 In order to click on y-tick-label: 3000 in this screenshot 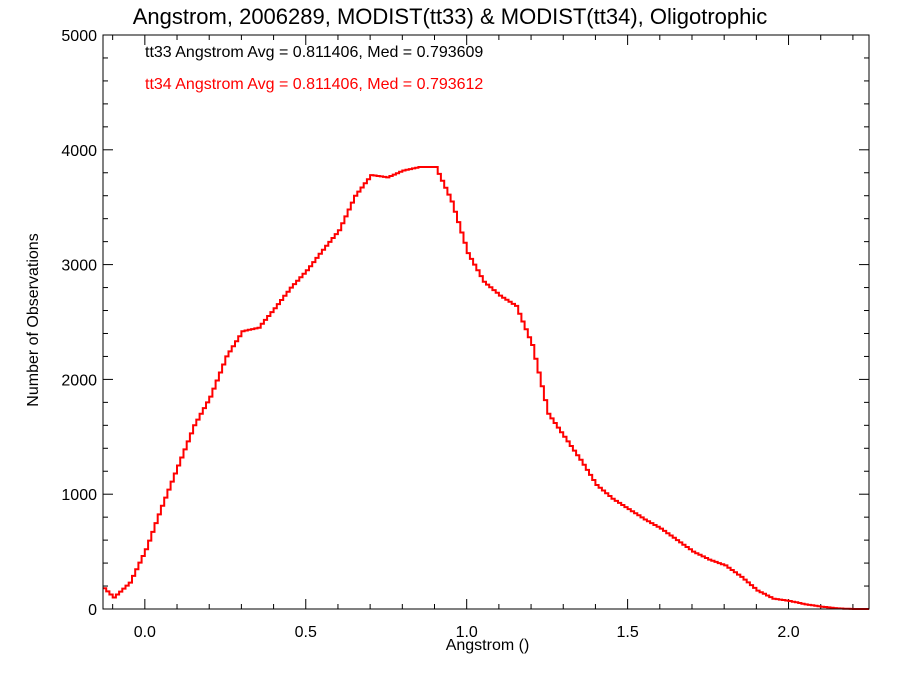, I will do `click(79, 266)`.